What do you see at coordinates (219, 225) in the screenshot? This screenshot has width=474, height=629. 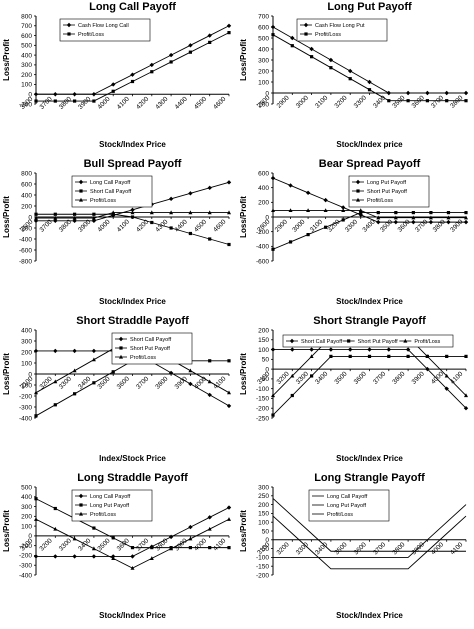 I see `x-tick-label: 4600` at bounding box center [219, 225].